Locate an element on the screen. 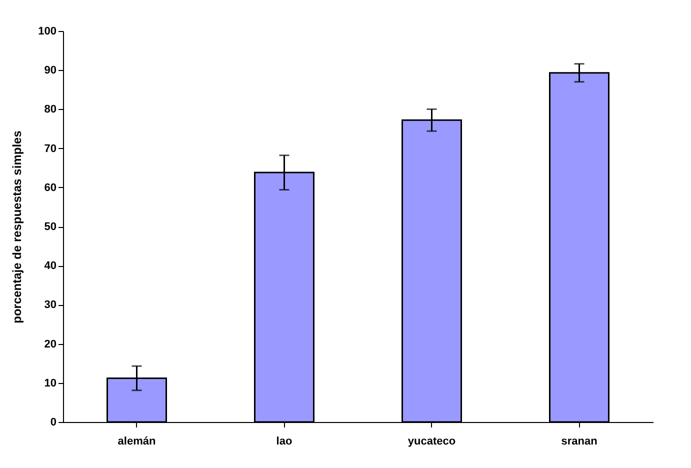 Image resolution: width=691 pixels, height=468 pixels. y-tick-label: 100 is located at coordinates (47, 32).